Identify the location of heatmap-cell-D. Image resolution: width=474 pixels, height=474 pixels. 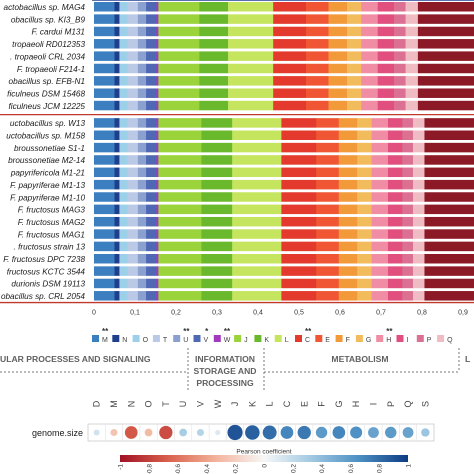
(96, 432).